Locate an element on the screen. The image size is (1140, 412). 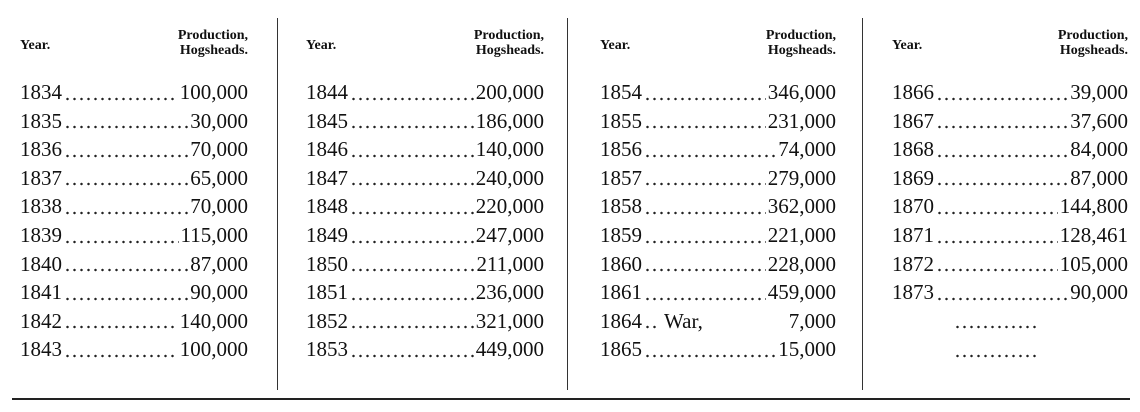
year: 1848 is located at coordinates (327, 206).